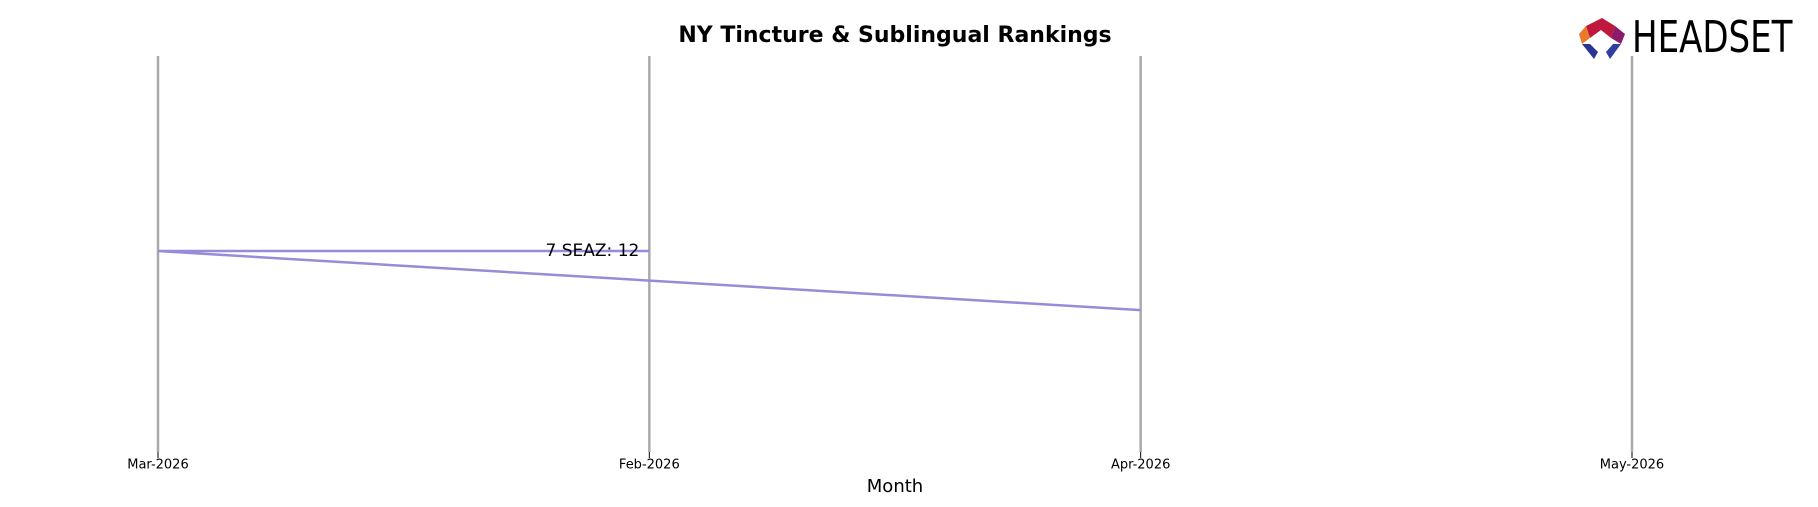  I want to click on x-tick-label: May-2026, so click(1632, 465).